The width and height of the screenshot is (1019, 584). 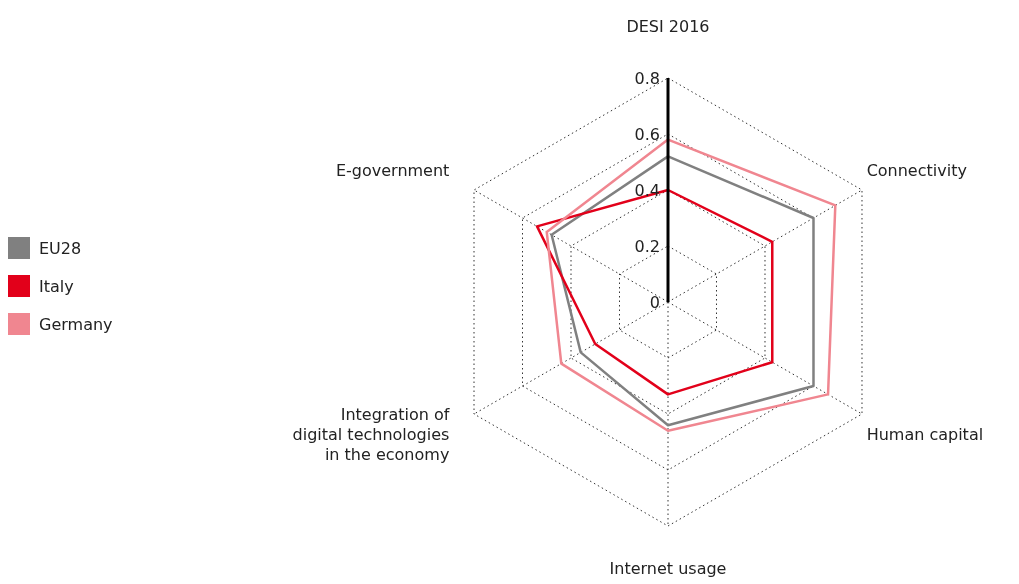 What do you see at coordinates (654, 302) in the screenshot?
I see `y-tick-label: 0` at bounding box center [654, 302].